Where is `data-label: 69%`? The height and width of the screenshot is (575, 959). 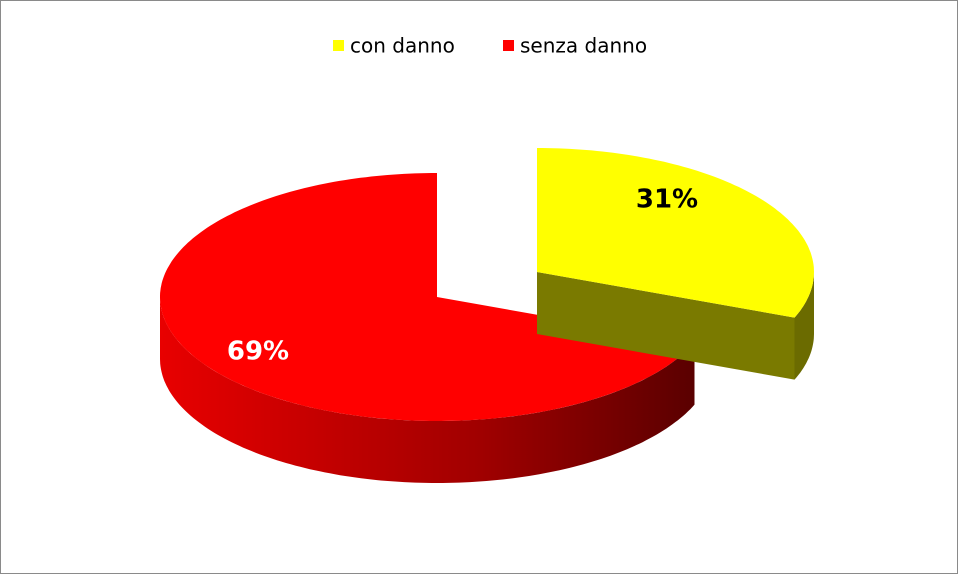 data-label: 69% is located at coordinates (258, 352).